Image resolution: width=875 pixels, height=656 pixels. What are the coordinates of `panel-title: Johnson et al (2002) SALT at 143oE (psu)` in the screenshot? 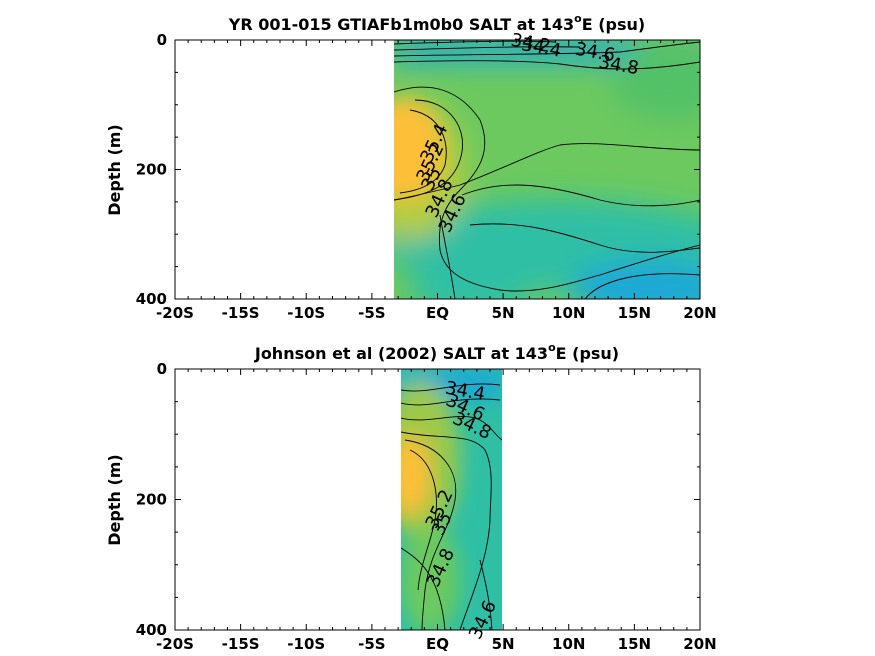 It's located at (436, 352).